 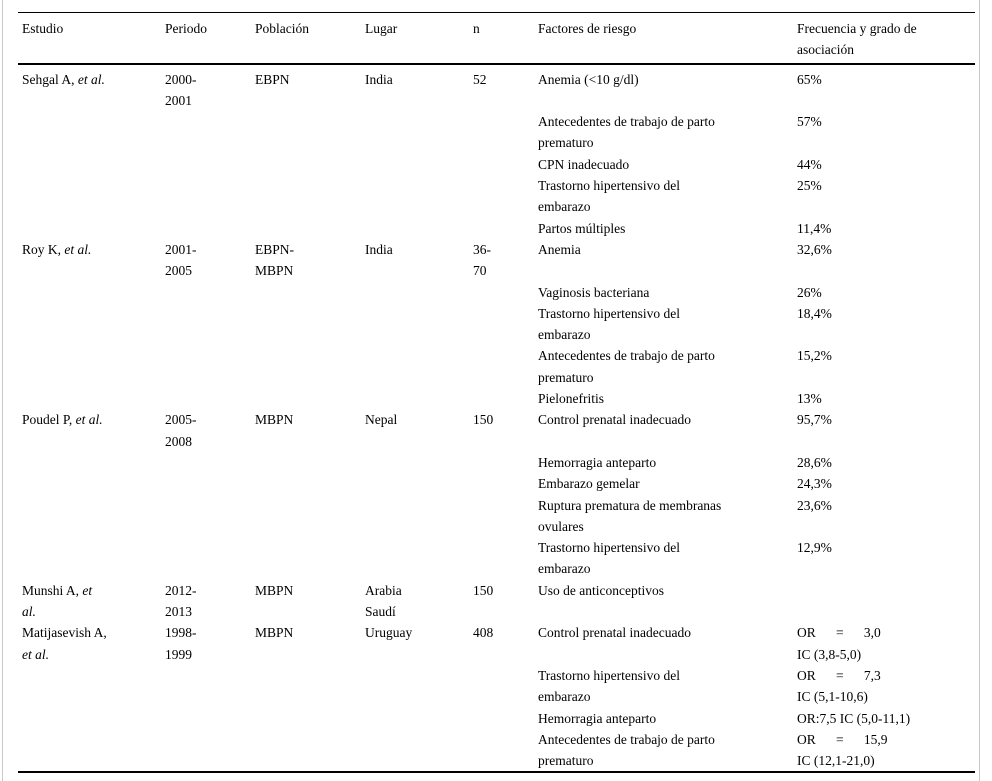 What do you see at coordinates (594, 292) in the screenshot?
I see `cell-factor: Vaginosis bacteriana` at bounding box center [594, 292].